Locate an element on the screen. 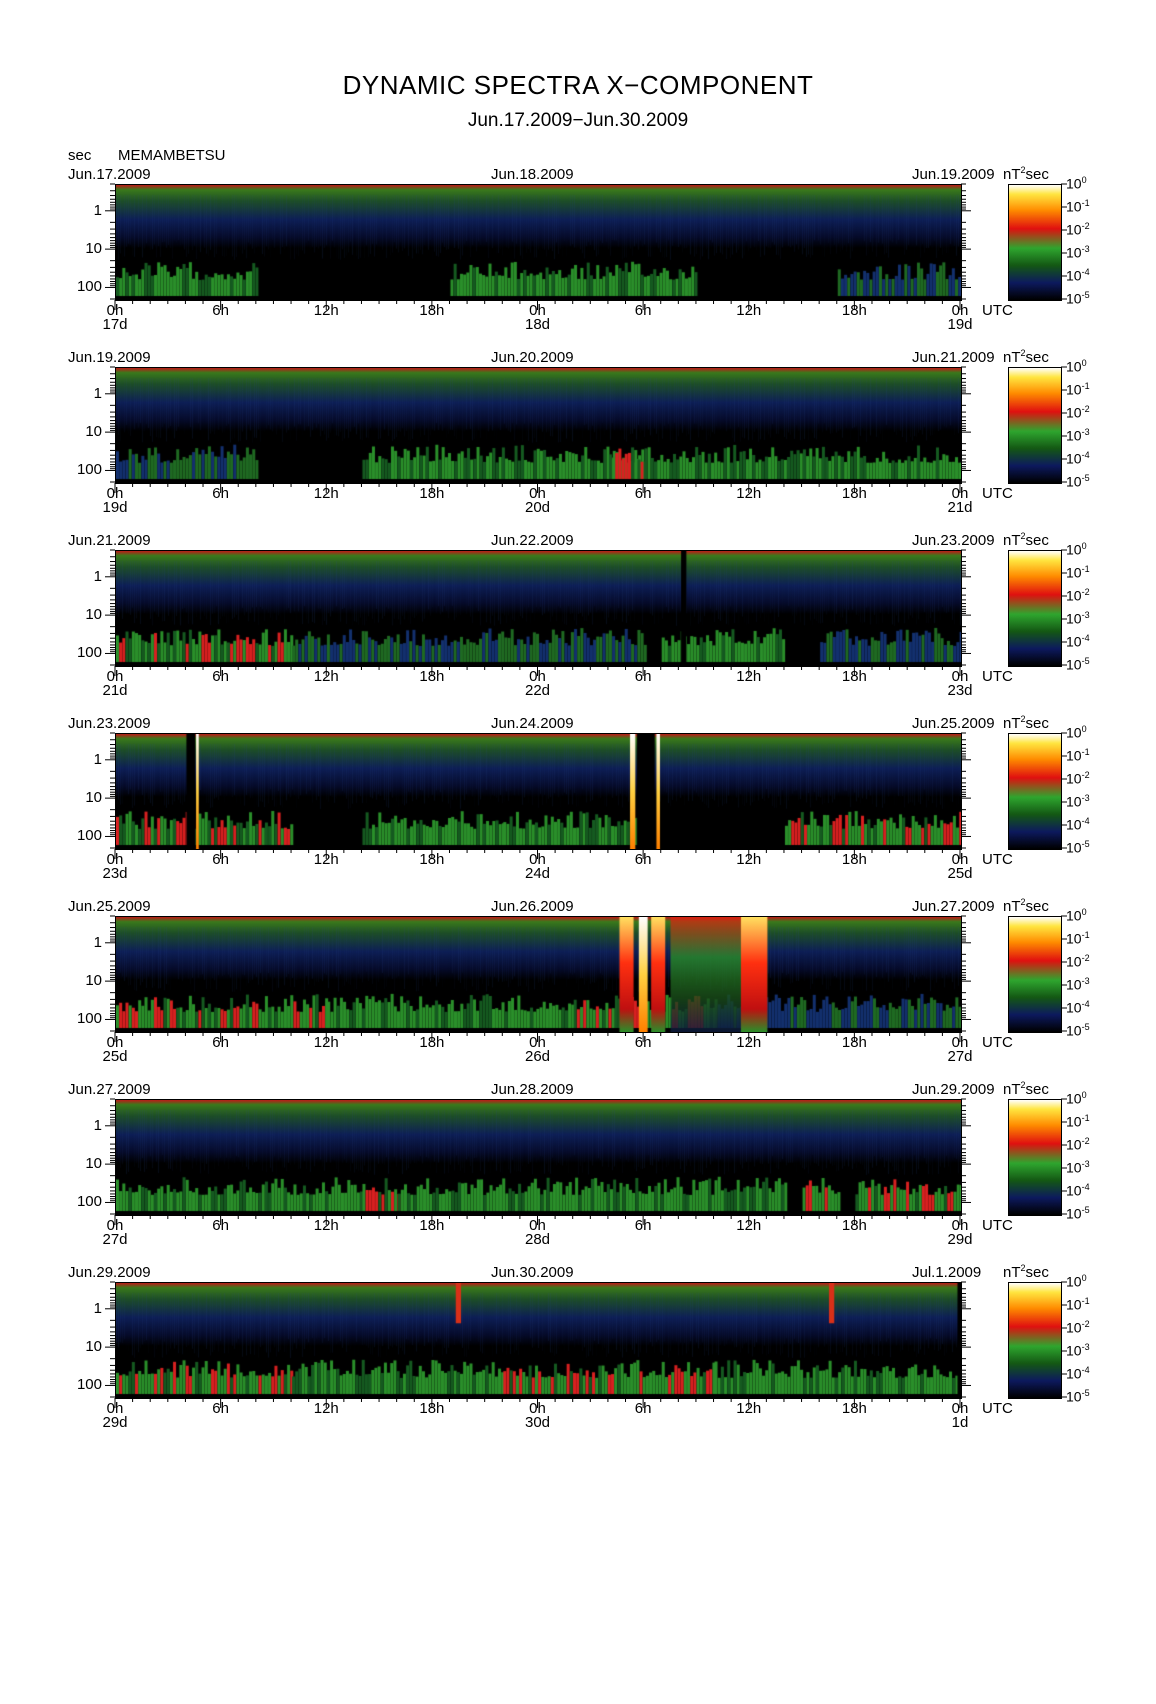 The height and width of the screenshot is (1704, 1156). panel-start-date: Jun.29.2009 is located at coordinates (109, 1272).